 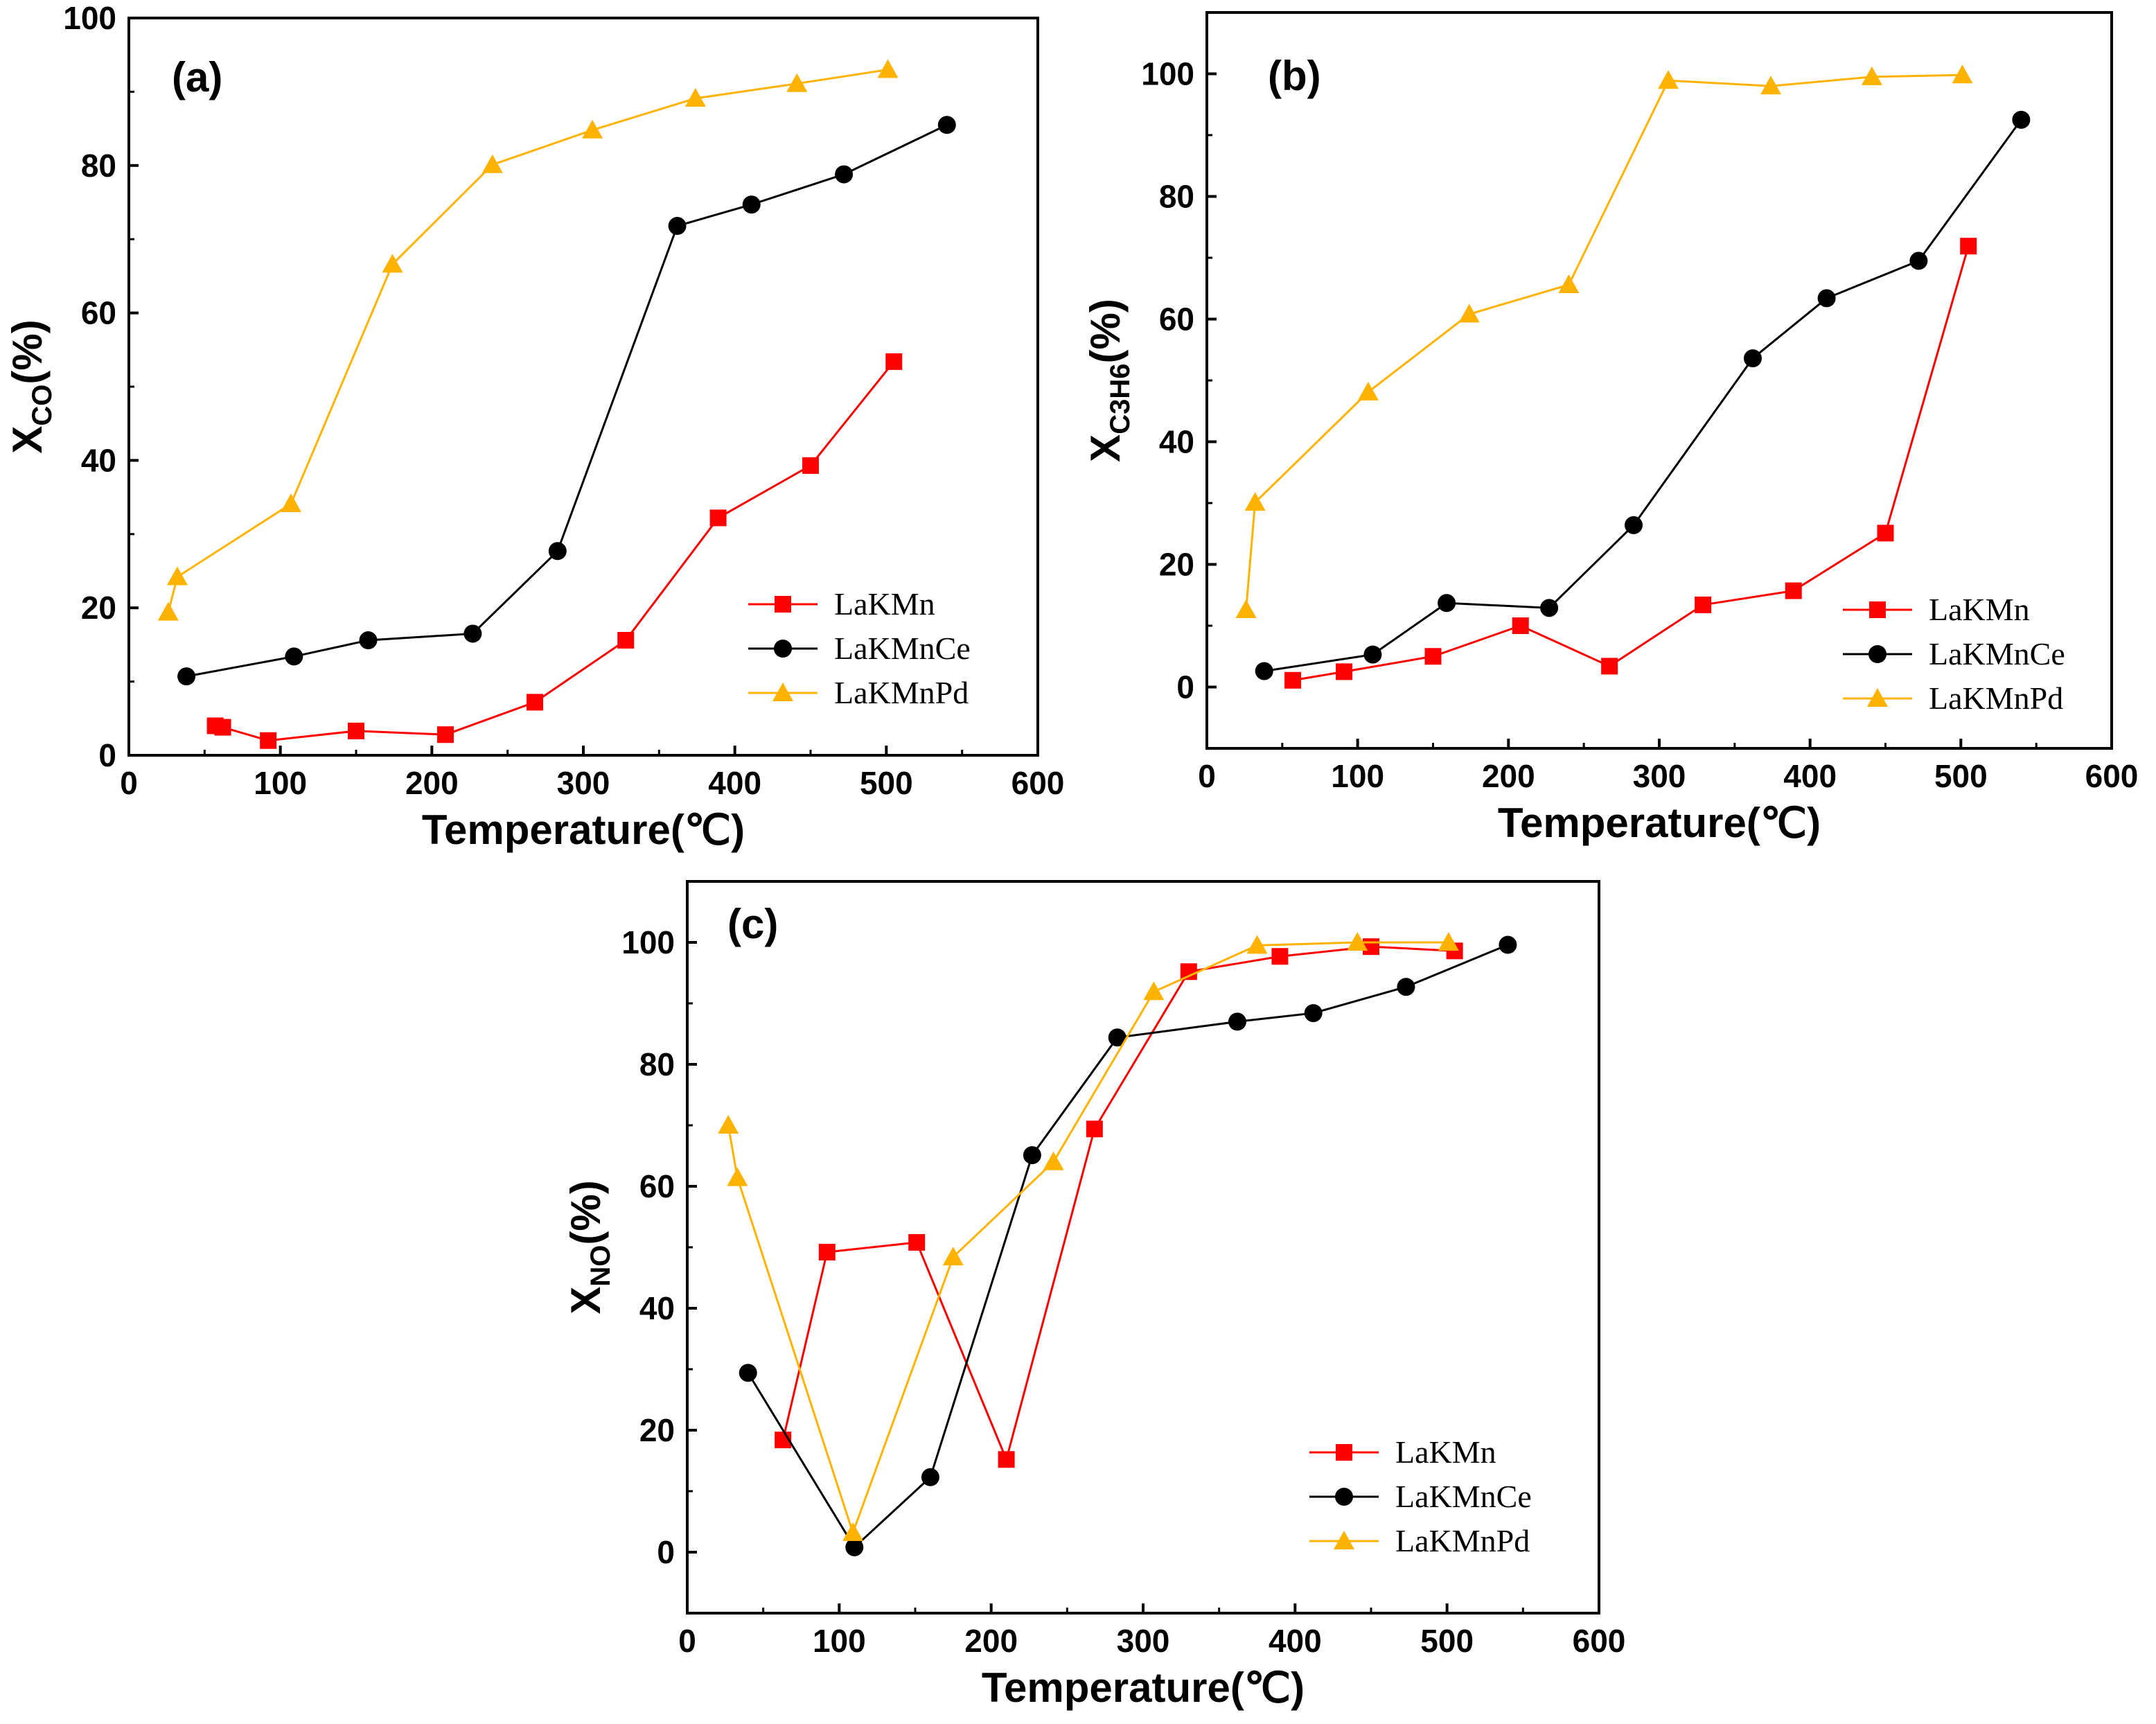 What do you see at coordinates (657, 1430) in the screenshot?
I see `y-tick-label: 20` at bounding box center [657, 1430].